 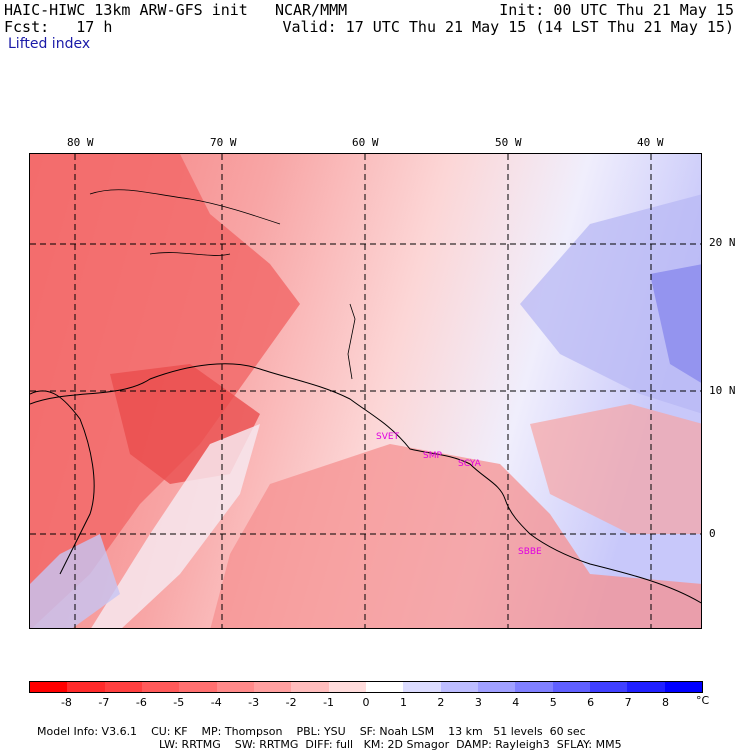 I want to click on high-index-core-east, so click(x=675, y=323).